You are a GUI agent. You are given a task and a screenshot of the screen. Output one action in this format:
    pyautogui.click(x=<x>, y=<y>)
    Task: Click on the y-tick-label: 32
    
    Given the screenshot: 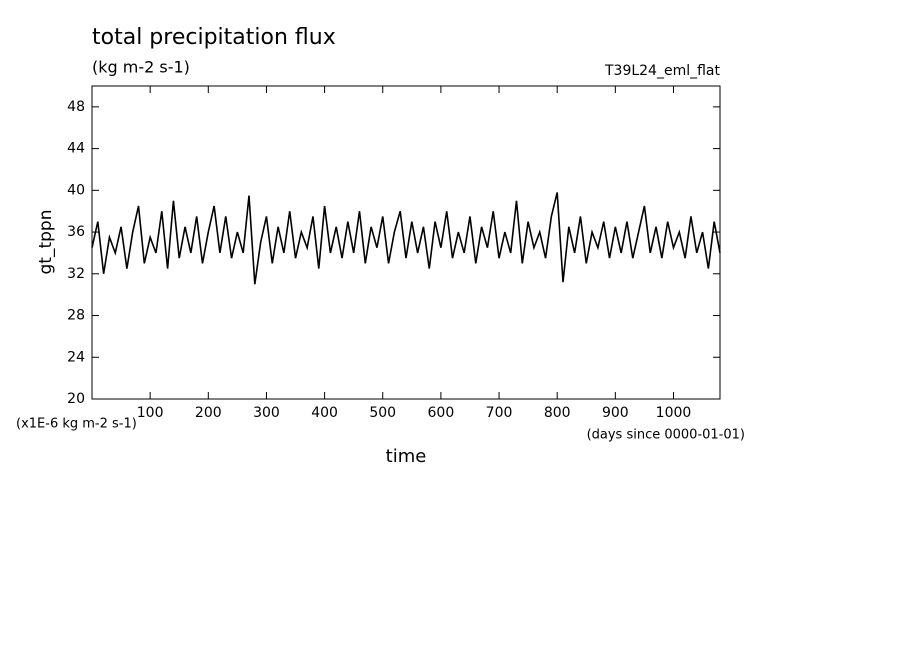 What is the action you would take?
    pyautogui.click(x=76, y=274)
    